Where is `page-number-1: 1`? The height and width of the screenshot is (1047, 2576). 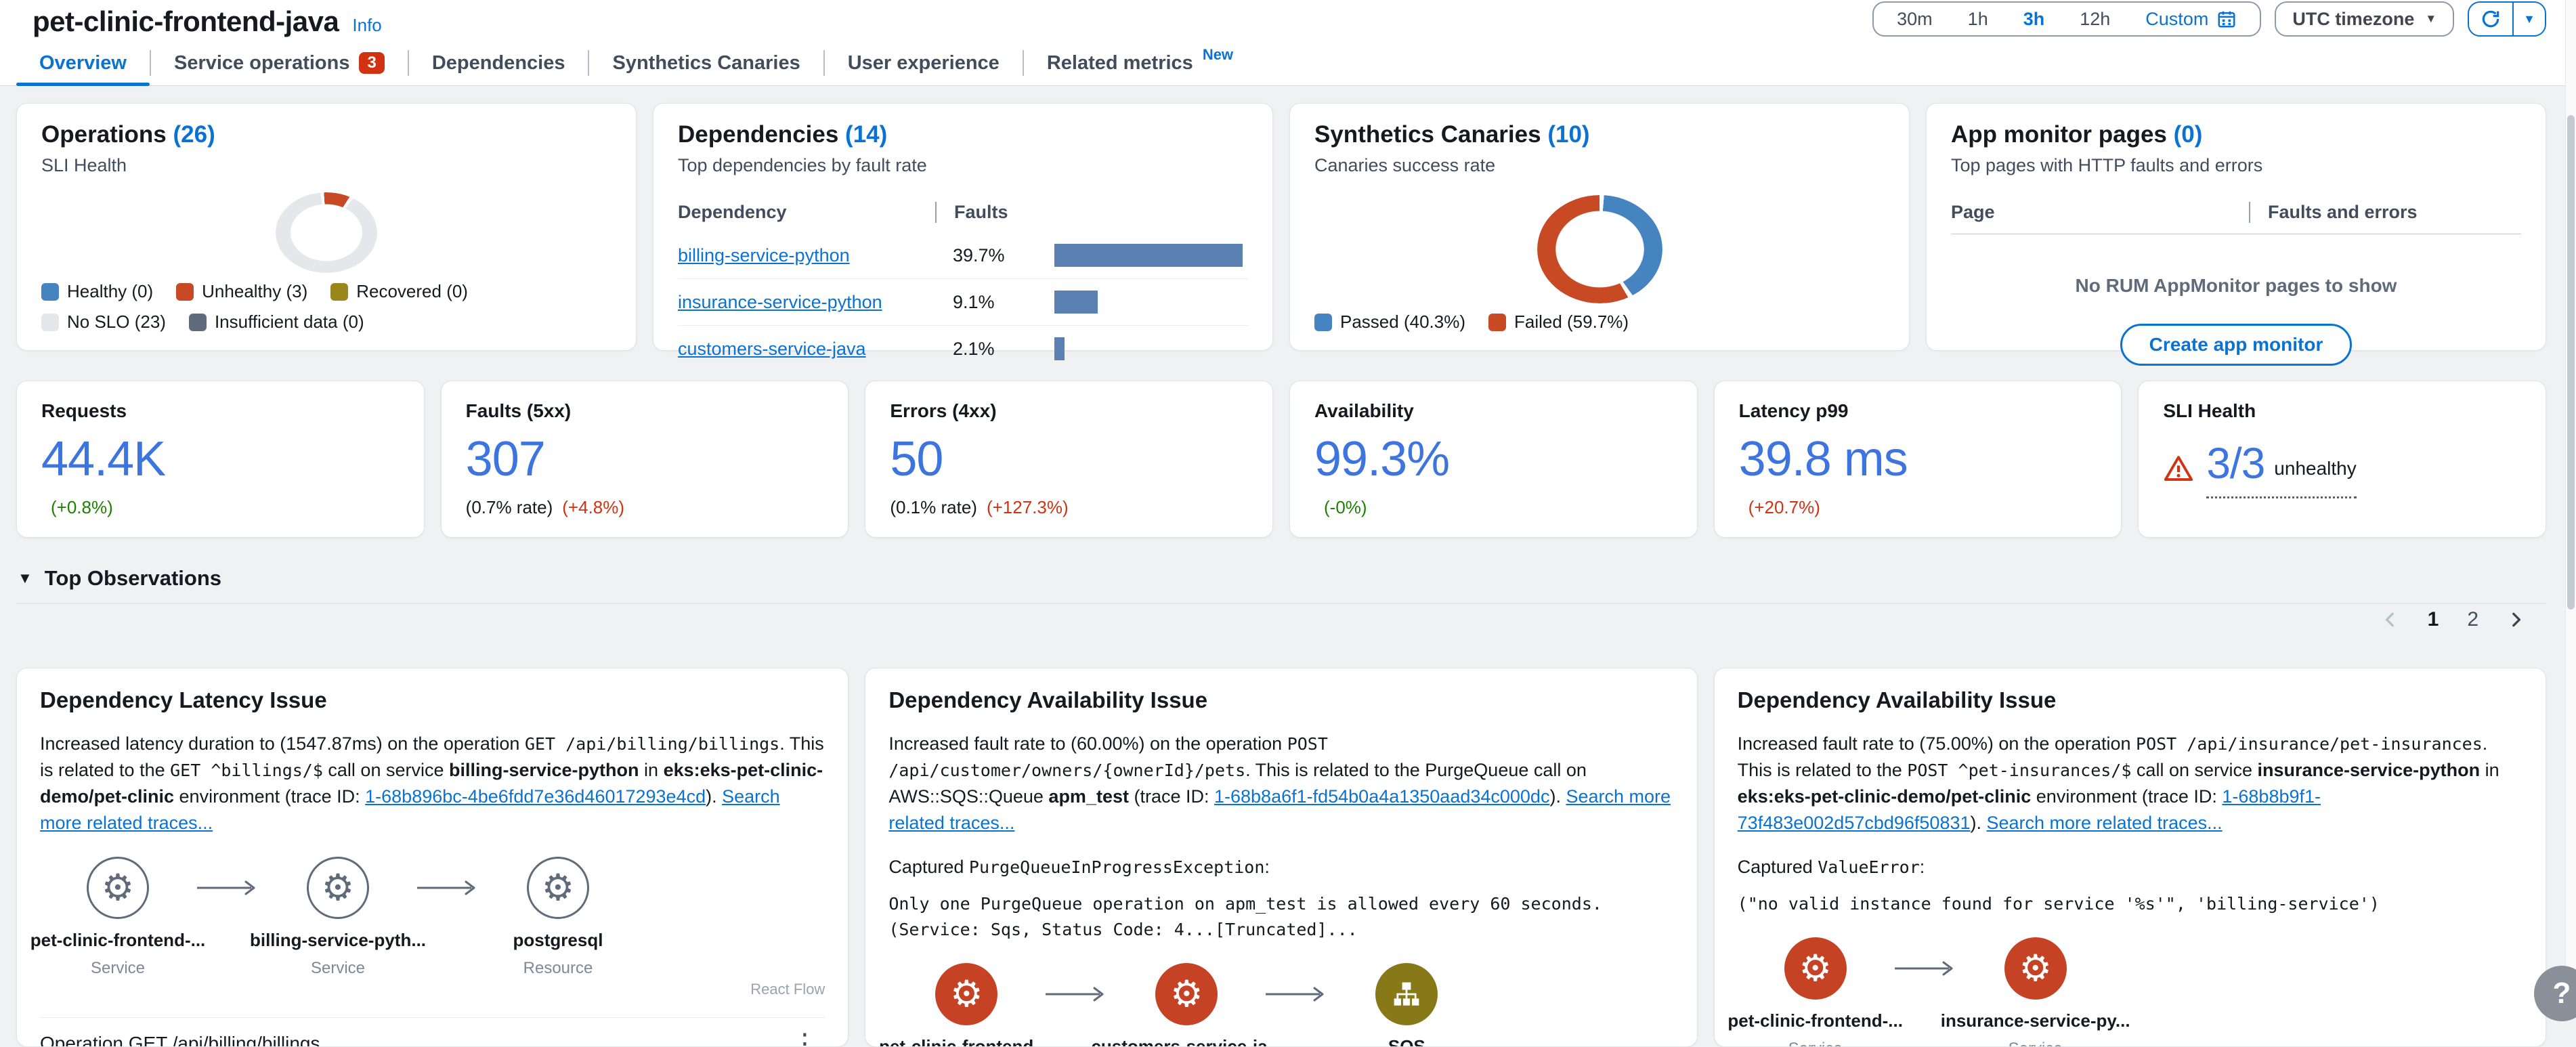
page-number-1: 1 is located at coordinates (2433, 620).